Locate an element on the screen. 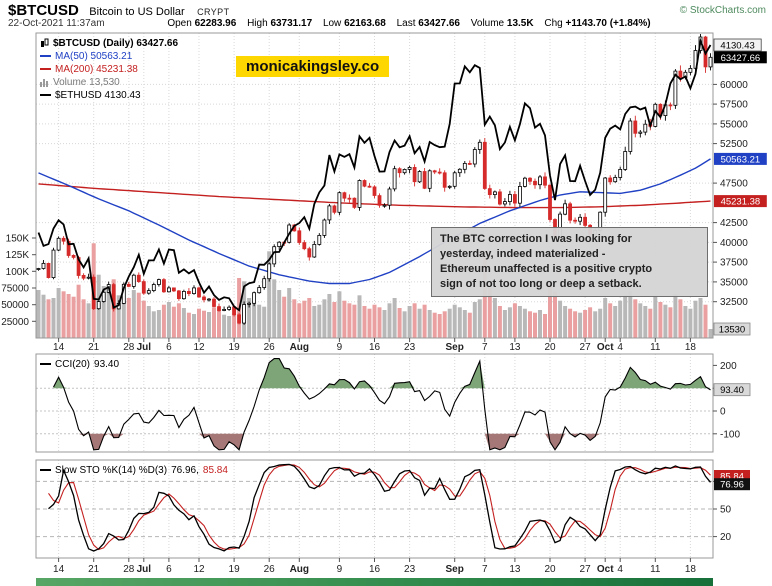  cci-line is located at coordinates (382, 404).